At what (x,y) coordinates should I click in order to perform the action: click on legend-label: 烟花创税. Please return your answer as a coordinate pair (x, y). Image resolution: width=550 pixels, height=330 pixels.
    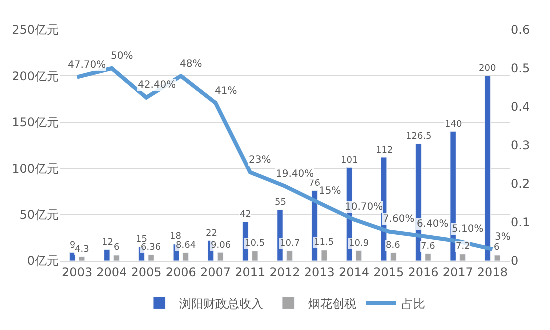
    Looking at the image, I should click on (332, 303).